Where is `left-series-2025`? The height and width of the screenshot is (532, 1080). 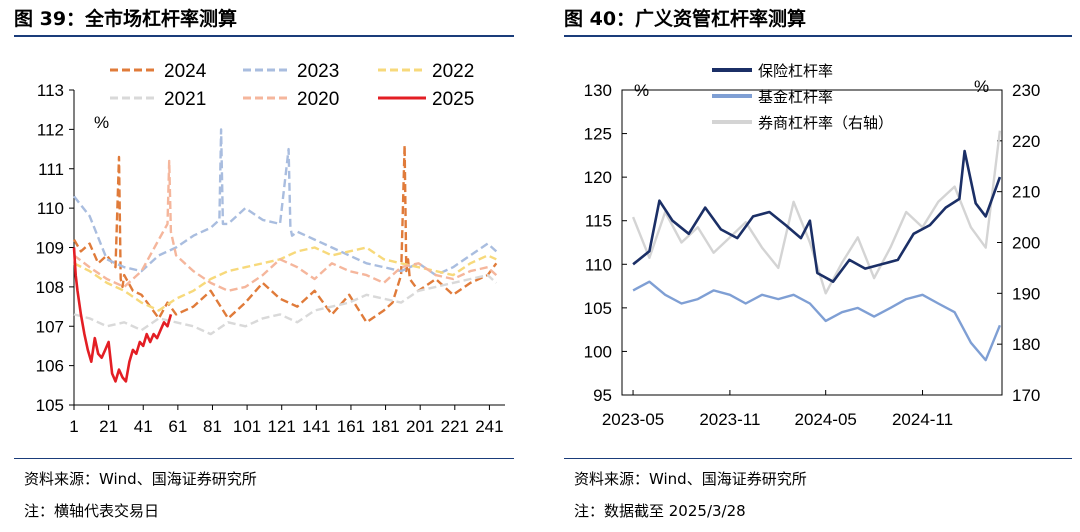 left-series-2025 is located at coordinates (122, 315).